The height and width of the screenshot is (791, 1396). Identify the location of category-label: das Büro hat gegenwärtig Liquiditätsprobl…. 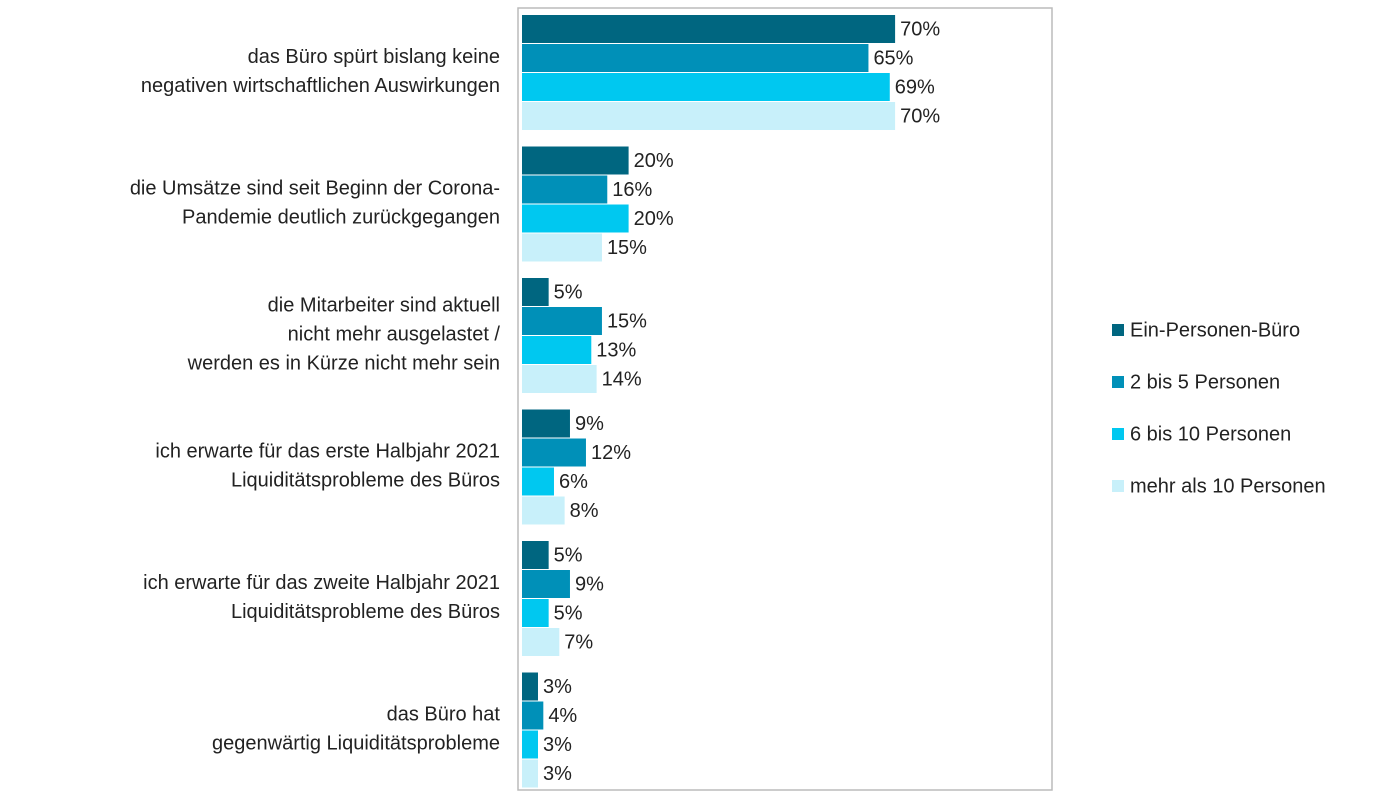
(356, 729).